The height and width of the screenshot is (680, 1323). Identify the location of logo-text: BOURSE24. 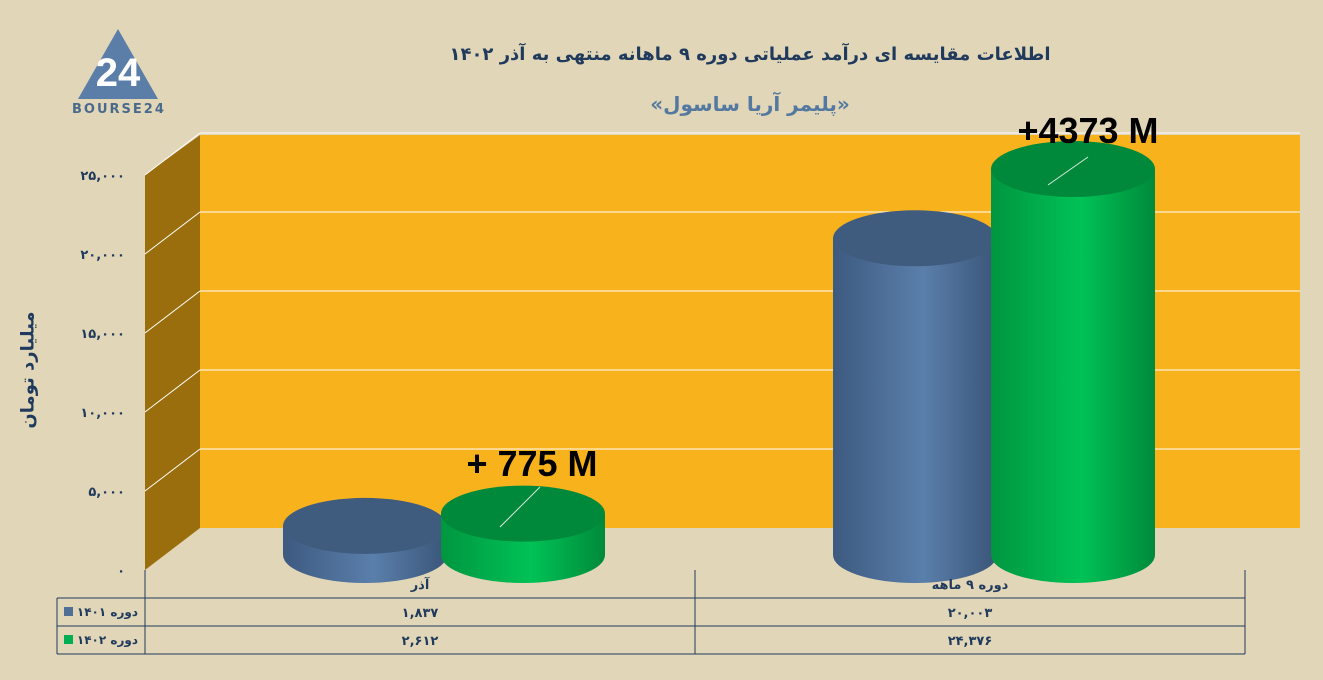
(119, 109).